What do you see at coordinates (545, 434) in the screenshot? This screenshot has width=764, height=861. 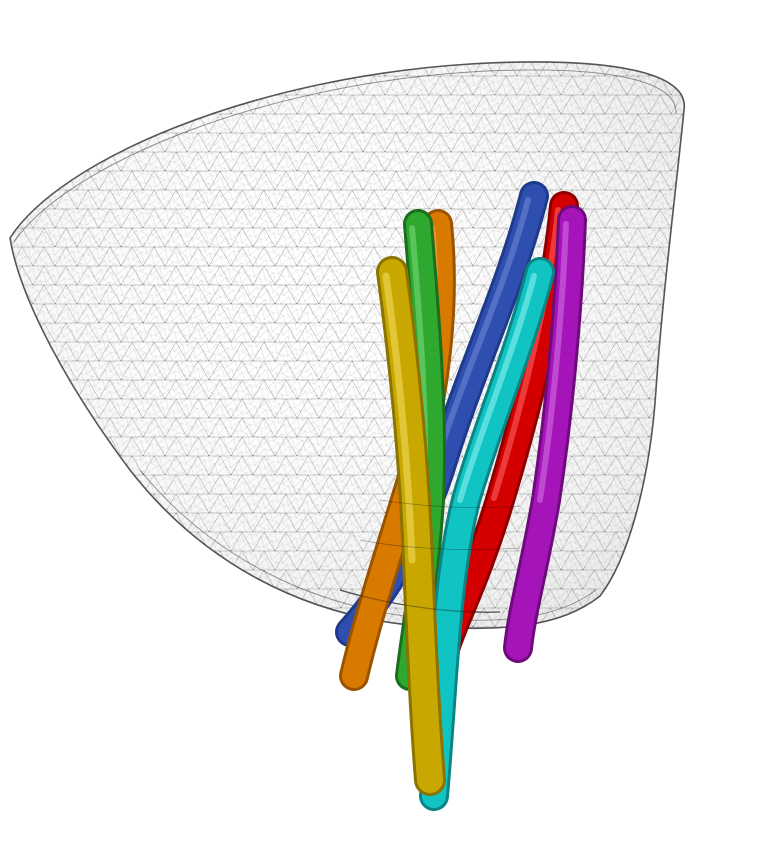 I see `tube-magenta` at bounding box center [545, 434].